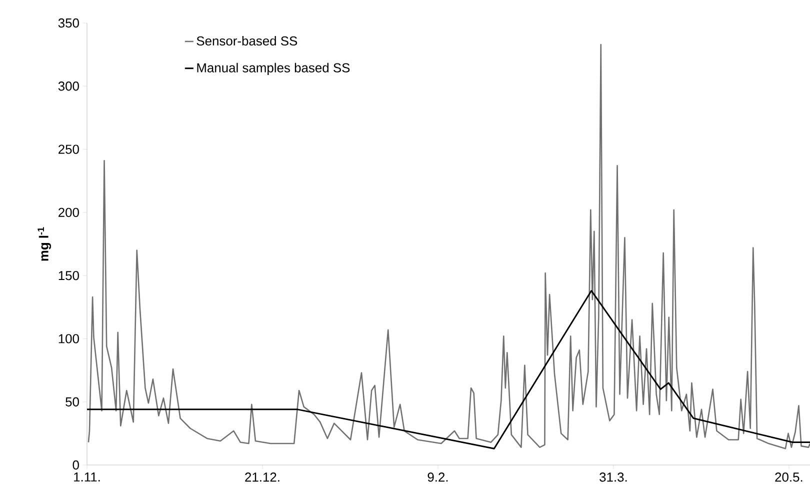 The image size is (810, 503). I want to click on x-tick-label: 1.11., so click(87, 477).